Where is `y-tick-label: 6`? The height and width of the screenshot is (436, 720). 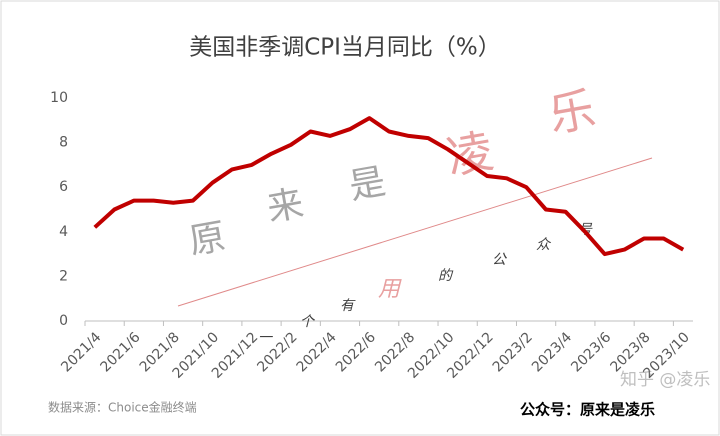 y-tick-label: 6 is located at coordinates (63, 187).